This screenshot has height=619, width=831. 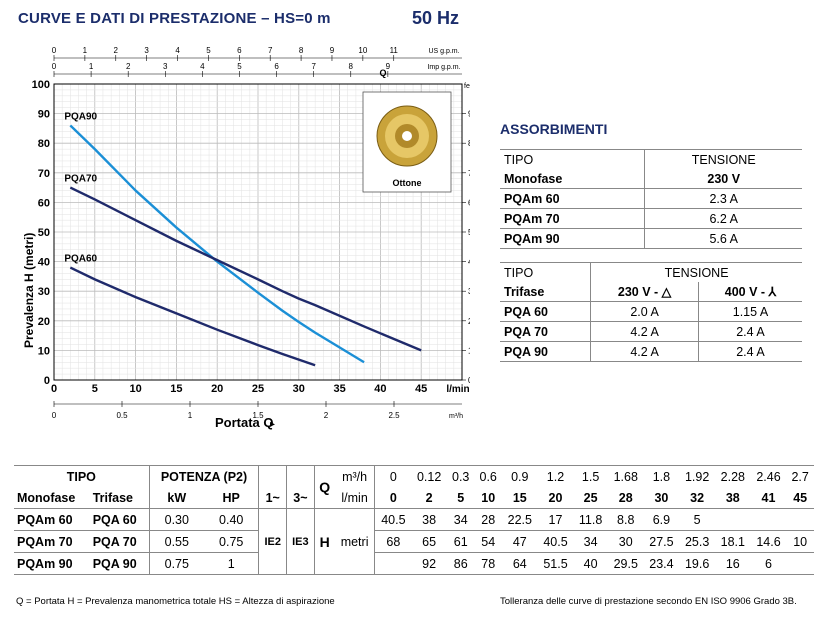 What do you see at coordinates (177, 50) in the screenshot?
I see `us-tick-label: 4` at bounding box center [177, 50].